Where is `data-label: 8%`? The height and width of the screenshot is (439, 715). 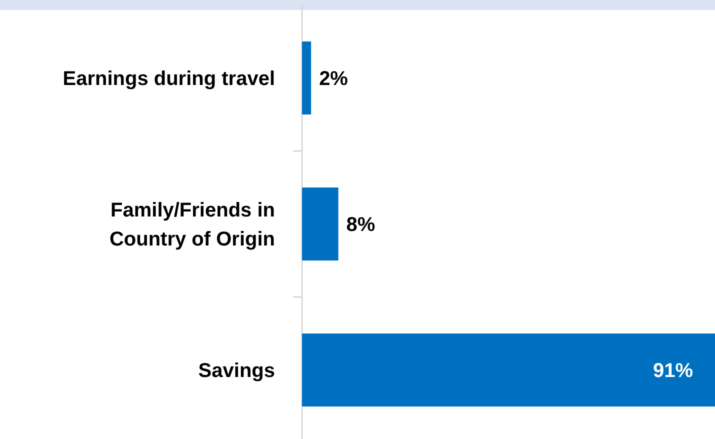 data-label: 8% is located at coordinates (361, 225).